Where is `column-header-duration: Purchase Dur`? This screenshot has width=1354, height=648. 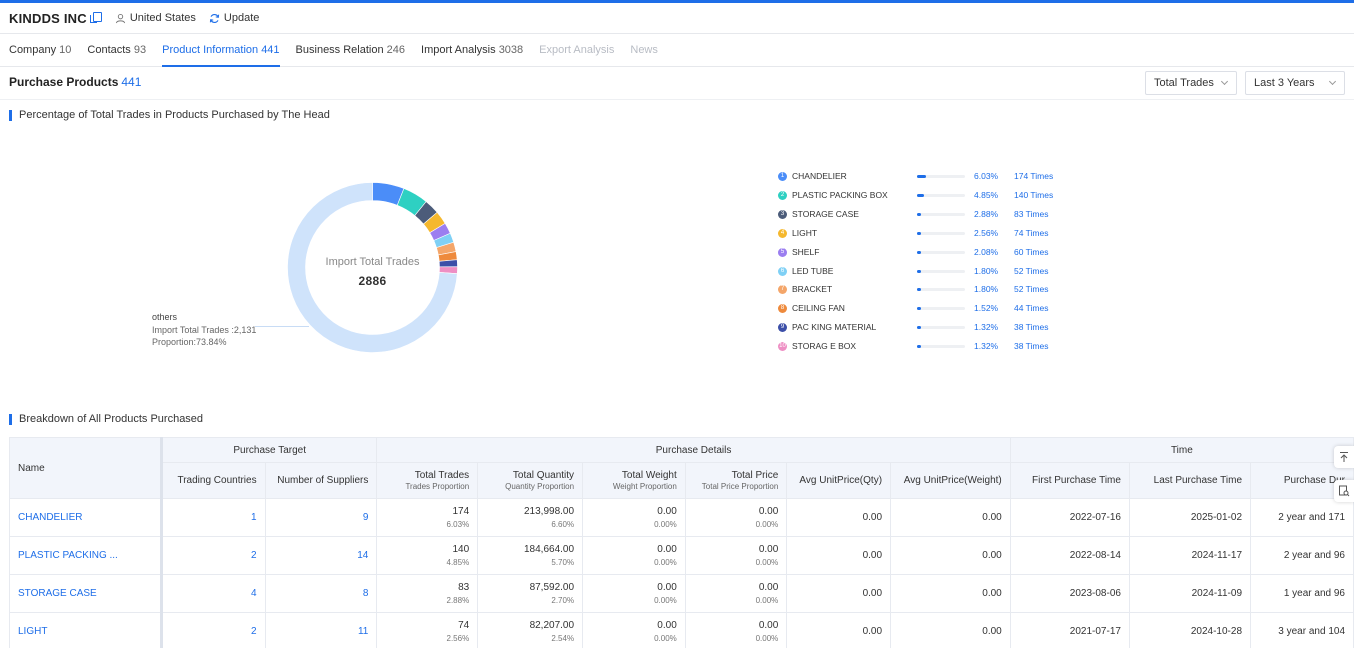 column-header-duration: Purchase Dur is located at coordinates (1302, 480).